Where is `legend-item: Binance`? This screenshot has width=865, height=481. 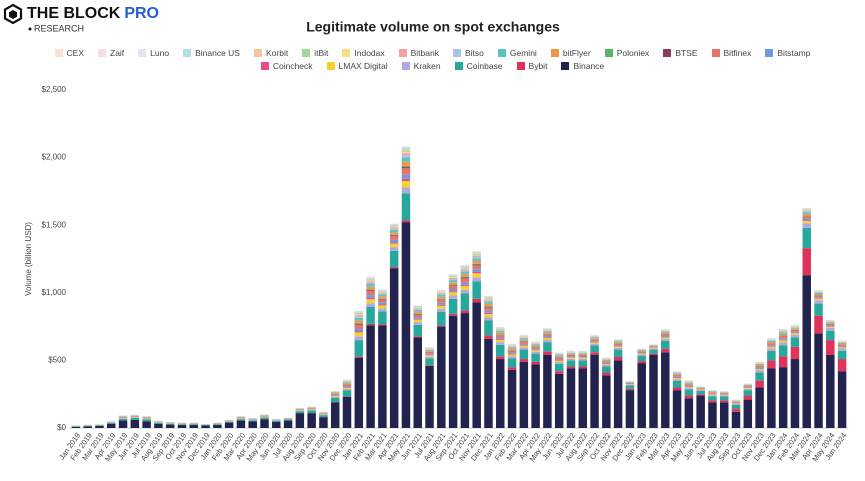
legend-item: Binance is located at coordinates (582, 66).